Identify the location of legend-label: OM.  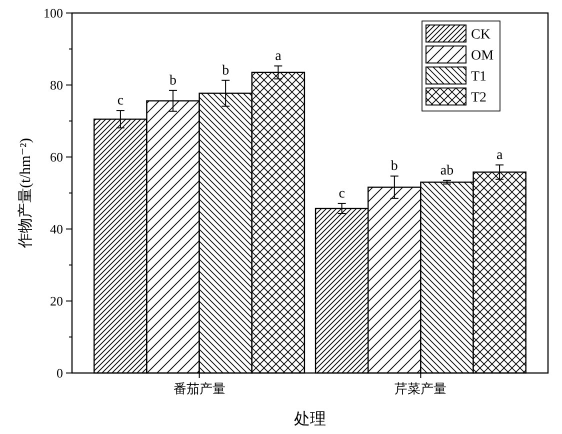
(482, 56).